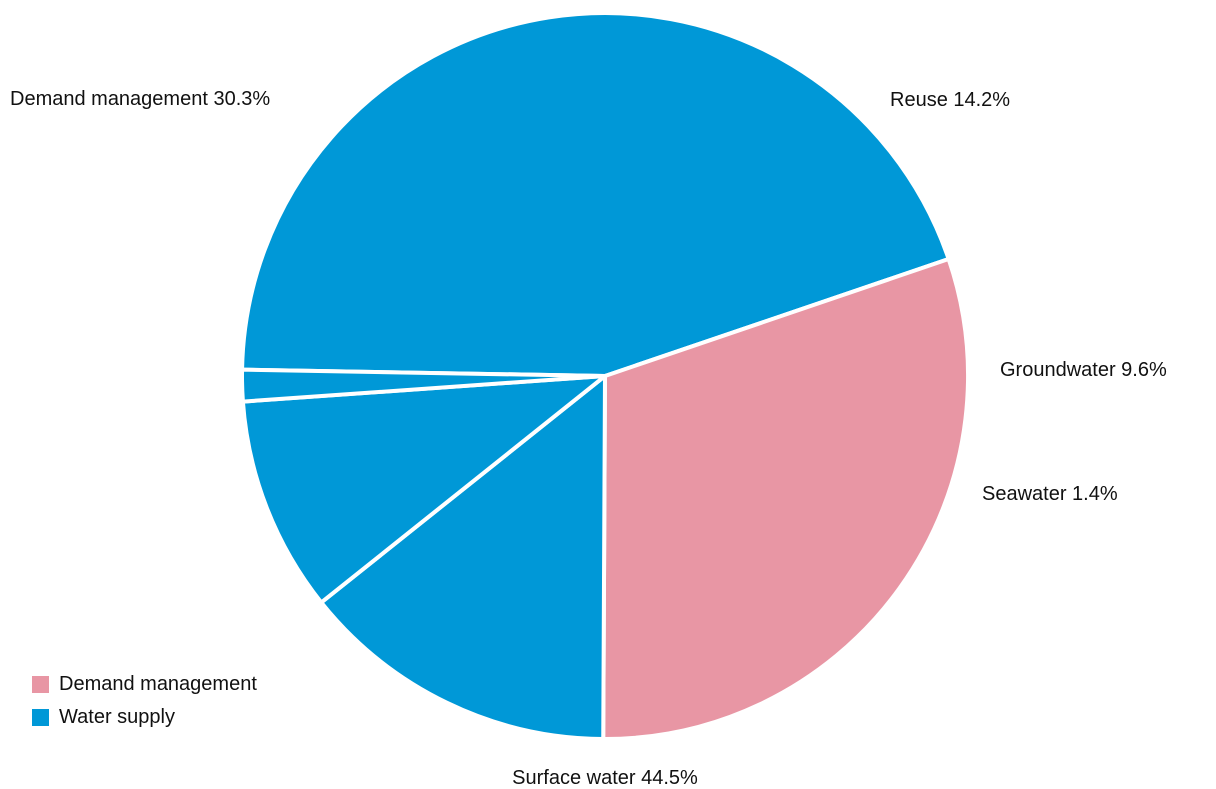 The image size is (1216, 789). Describe the element at coordinates (950, 100) in the screenshot. I see `slice-label-reuse: Reuse 14.2%` at that location.